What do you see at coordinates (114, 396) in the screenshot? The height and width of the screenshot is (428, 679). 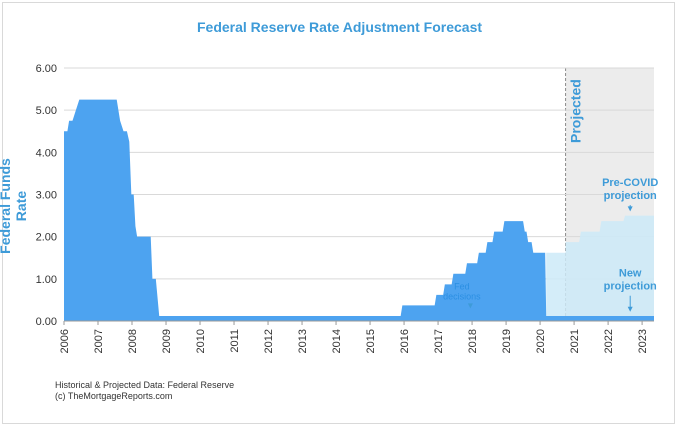 I see `source-line-2: (c) TheMortgageReports.com` at bounding box center [114, 396].